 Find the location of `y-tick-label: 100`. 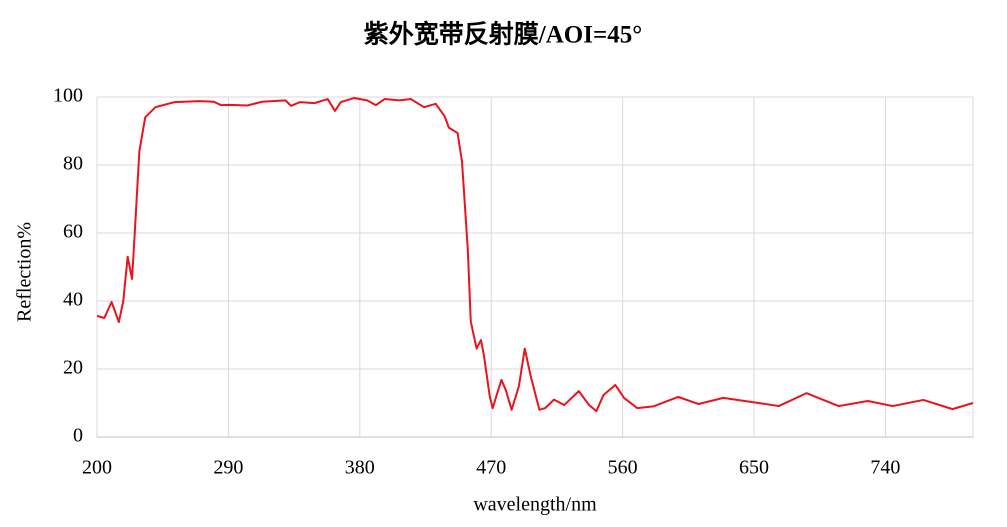

y-tick-label: 100 is located at coordinates (68, 96).